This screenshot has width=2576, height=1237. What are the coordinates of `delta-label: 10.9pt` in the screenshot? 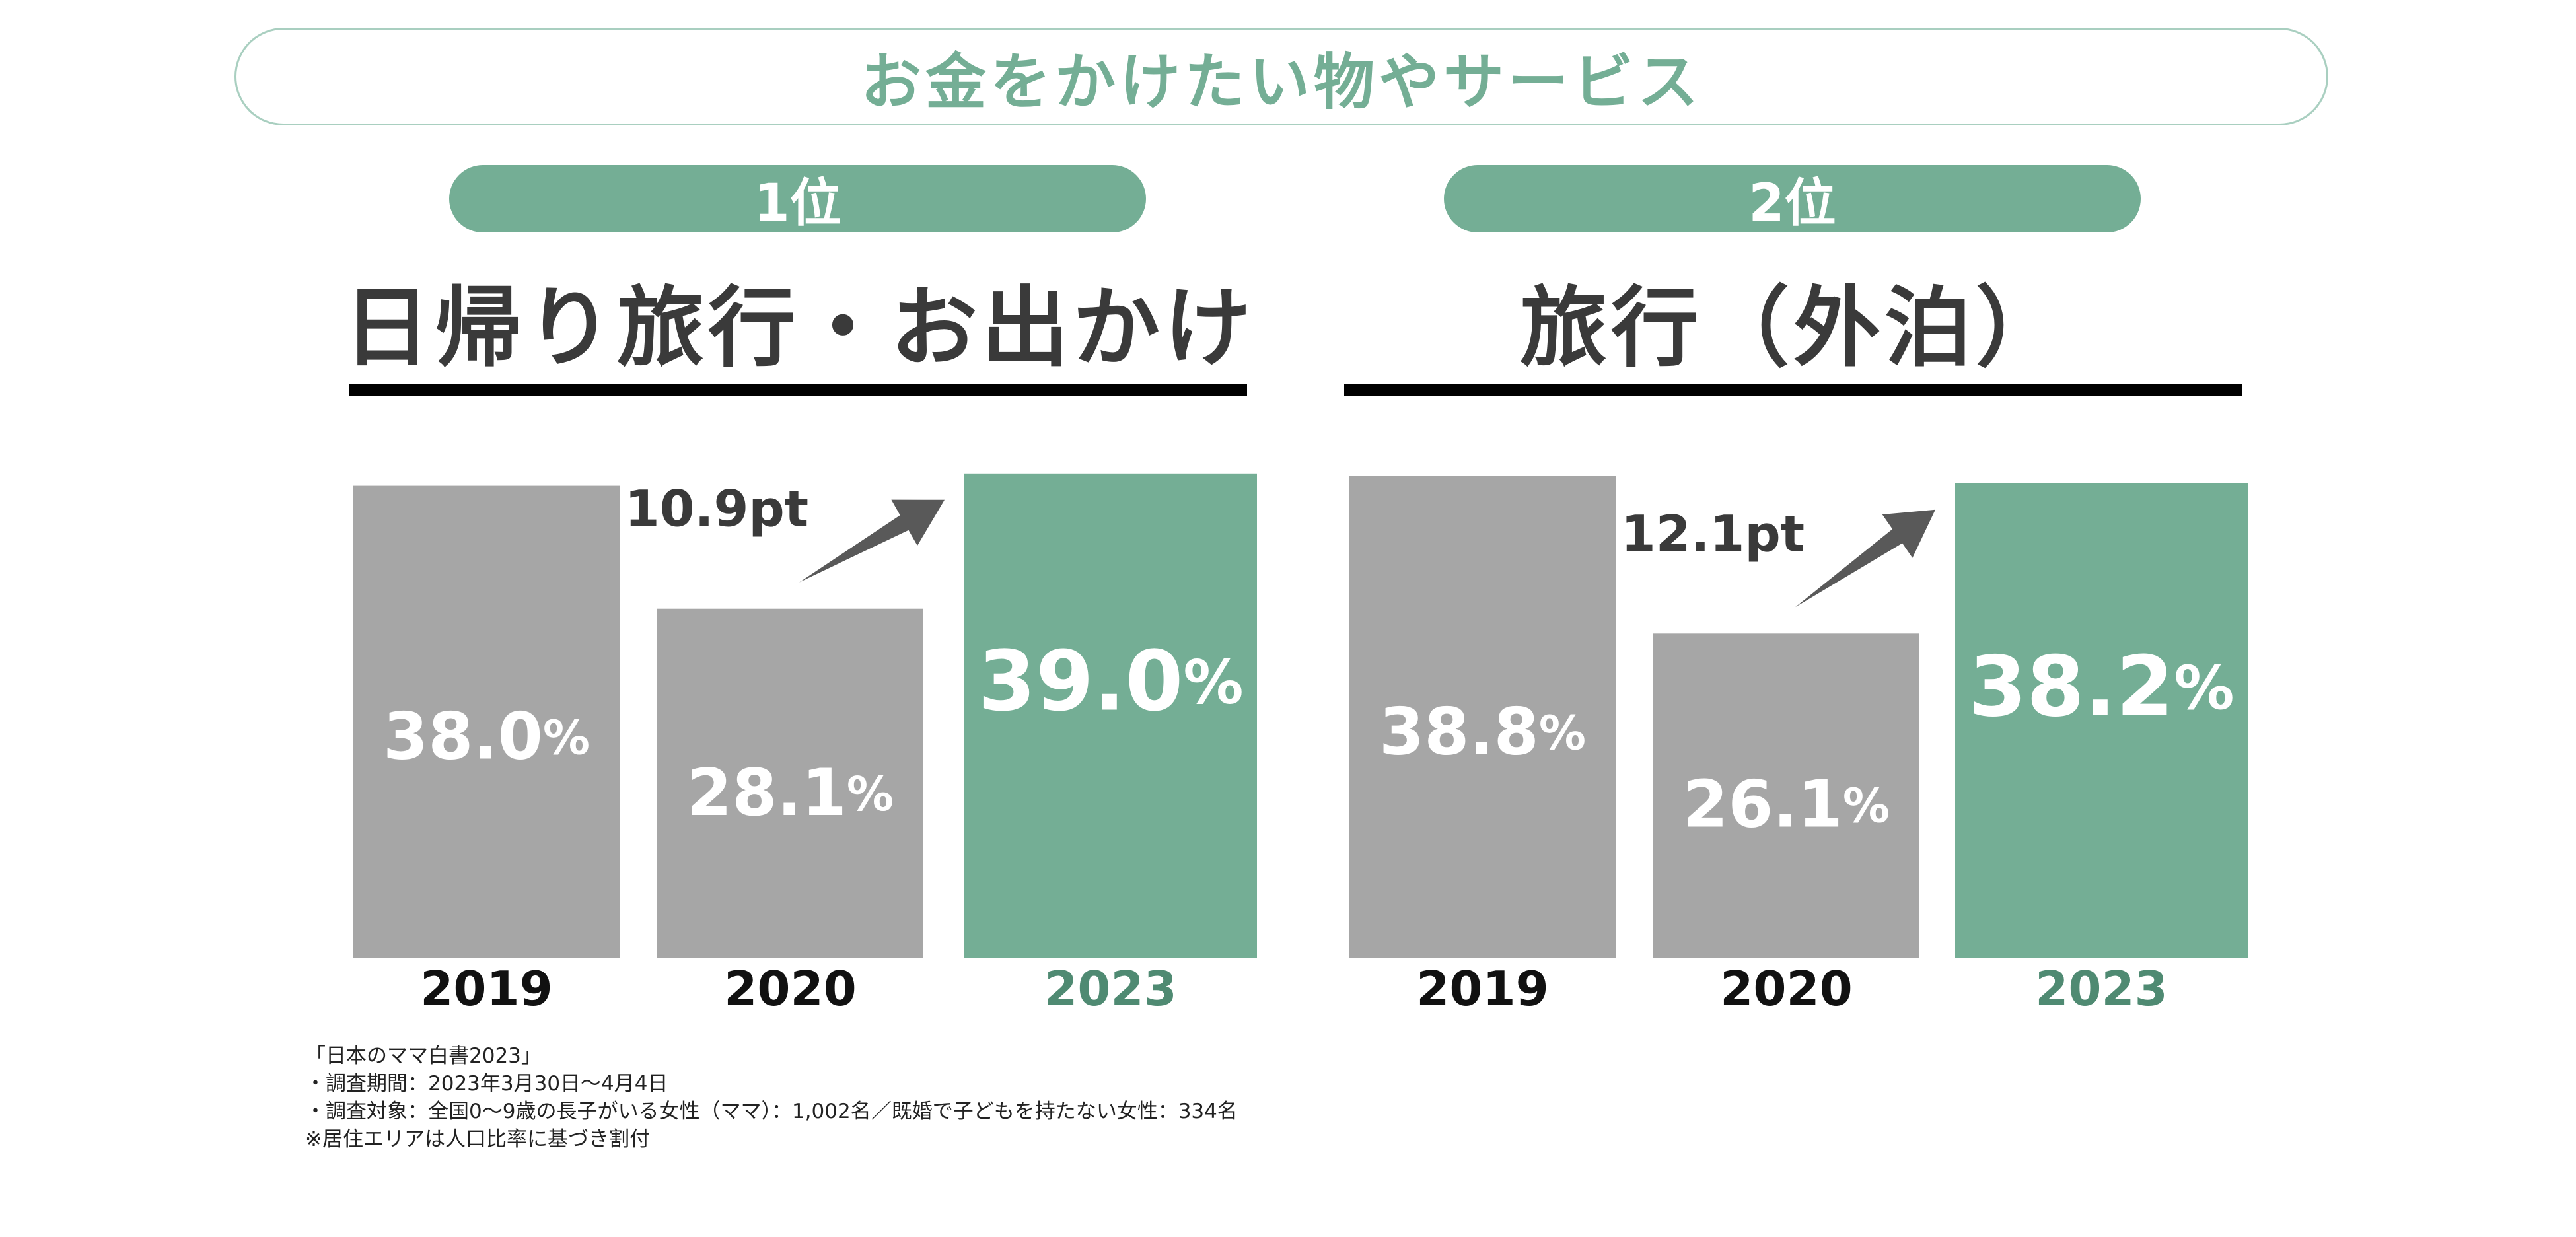 It's located at (717, 508).